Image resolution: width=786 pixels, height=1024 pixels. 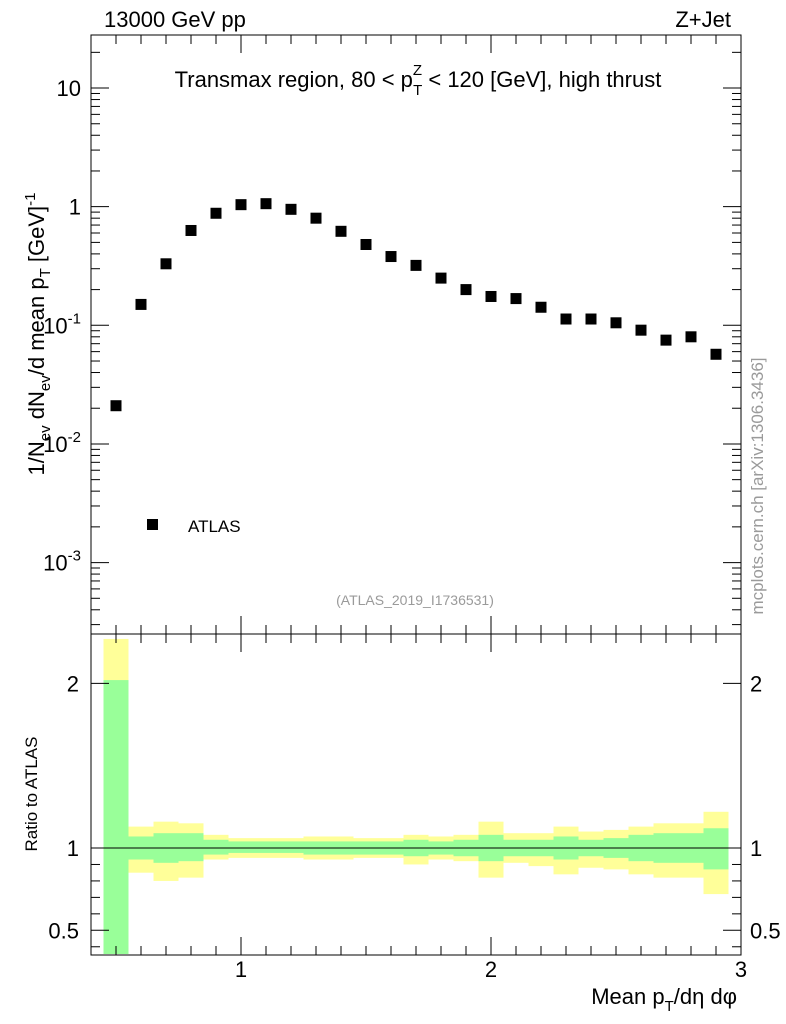 I want to click on main-y-tick-label: 10⁻¹, so click(x=62, y=324).